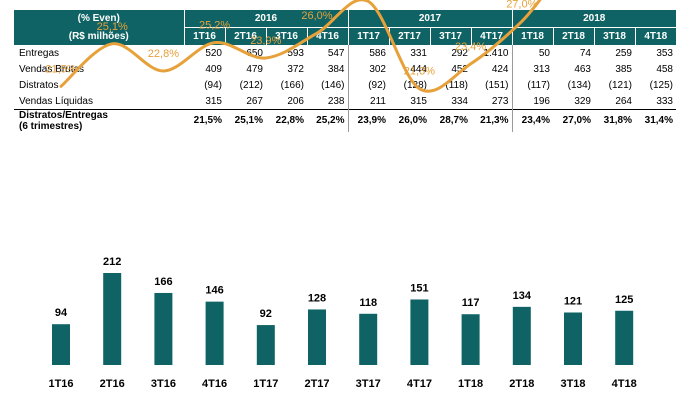 The height and width of the screenshot is (402, 693). What do you see at coordinates (459, 101) in the screenshot?
I see `table-cell: 334` at bounding box center [459, 101].